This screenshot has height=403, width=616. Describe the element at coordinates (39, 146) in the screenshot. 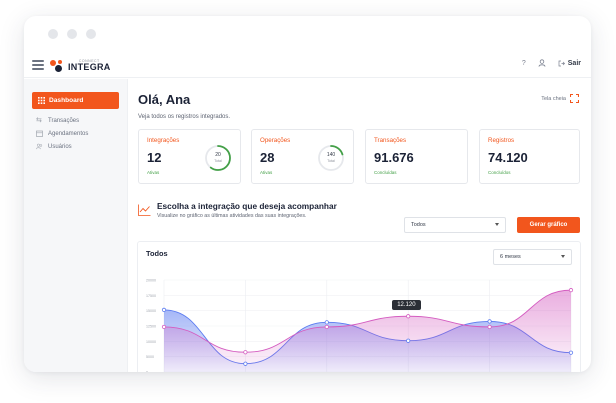

I see `users-icon` at that location.